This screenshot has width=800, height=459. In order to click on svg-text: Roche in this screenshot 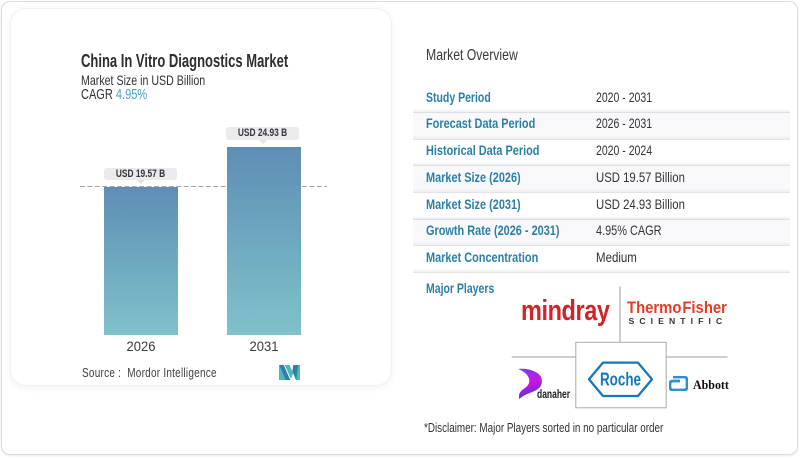, I will do `click(620, 378)`.